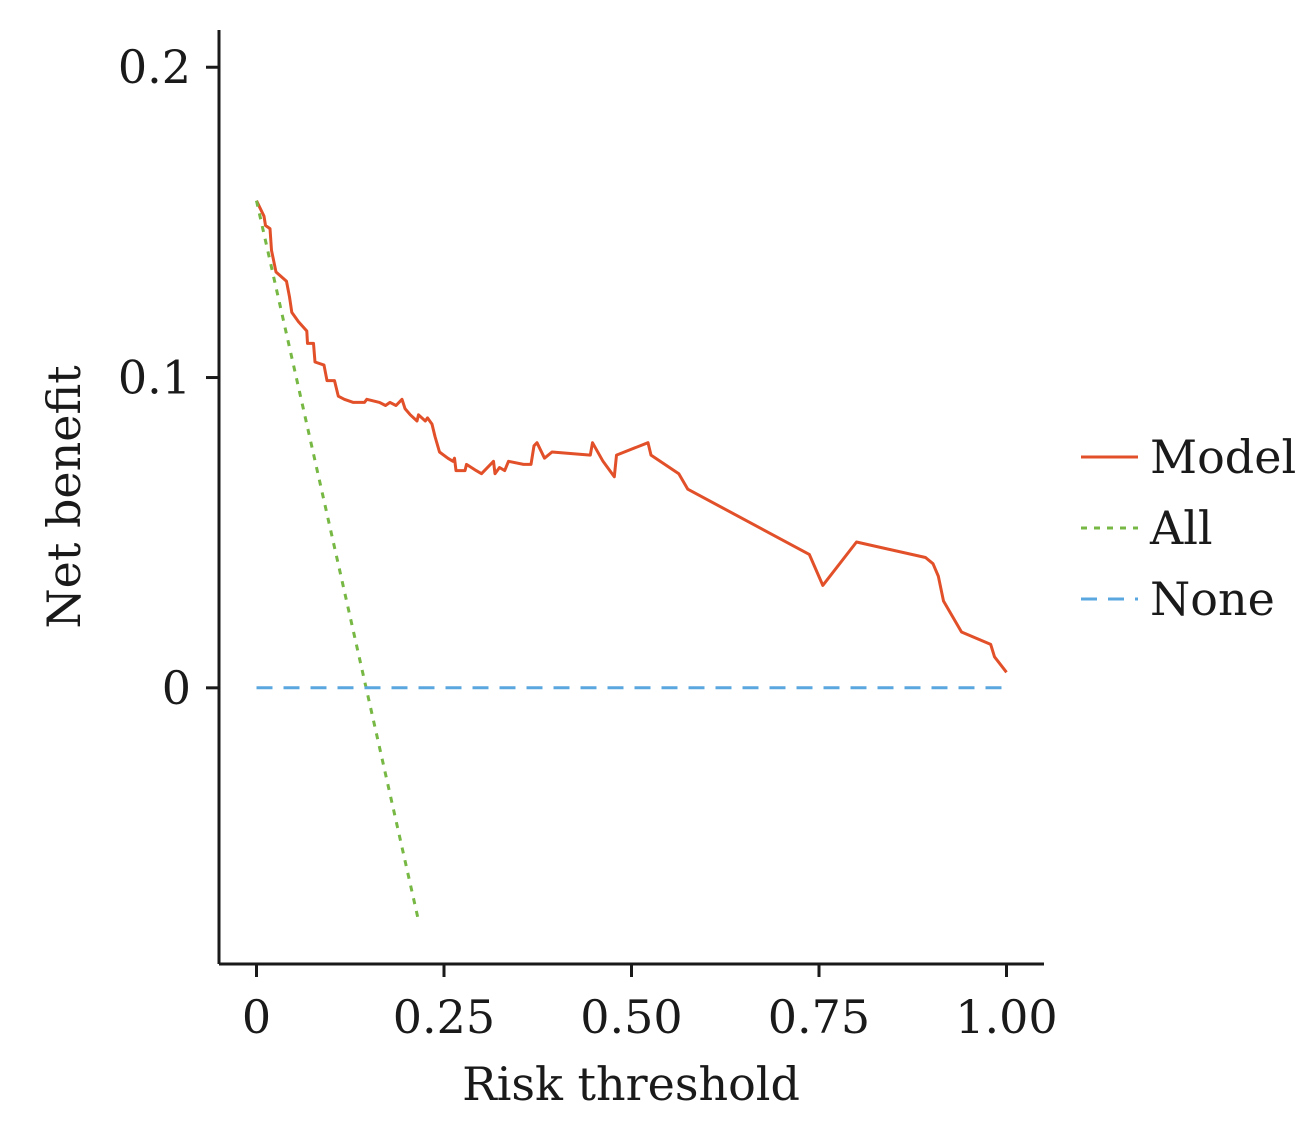  Describe the element at coordinates (1212, 599) in the screenshot. I see `legend-label-none: None` at that location.